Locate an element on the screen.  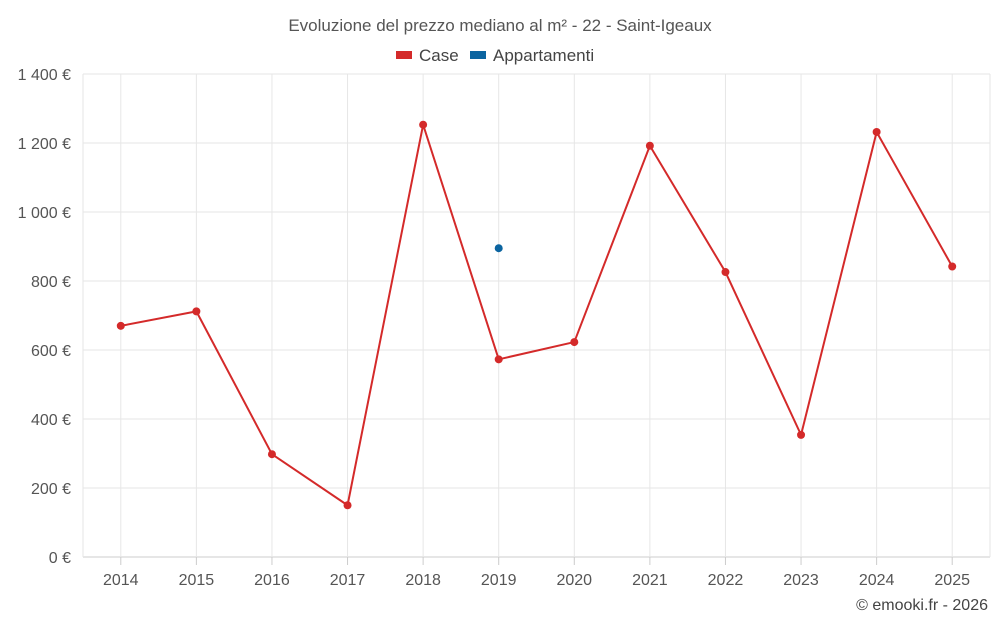
y-tick-label: 200 € is located at coordinates (51, 489).